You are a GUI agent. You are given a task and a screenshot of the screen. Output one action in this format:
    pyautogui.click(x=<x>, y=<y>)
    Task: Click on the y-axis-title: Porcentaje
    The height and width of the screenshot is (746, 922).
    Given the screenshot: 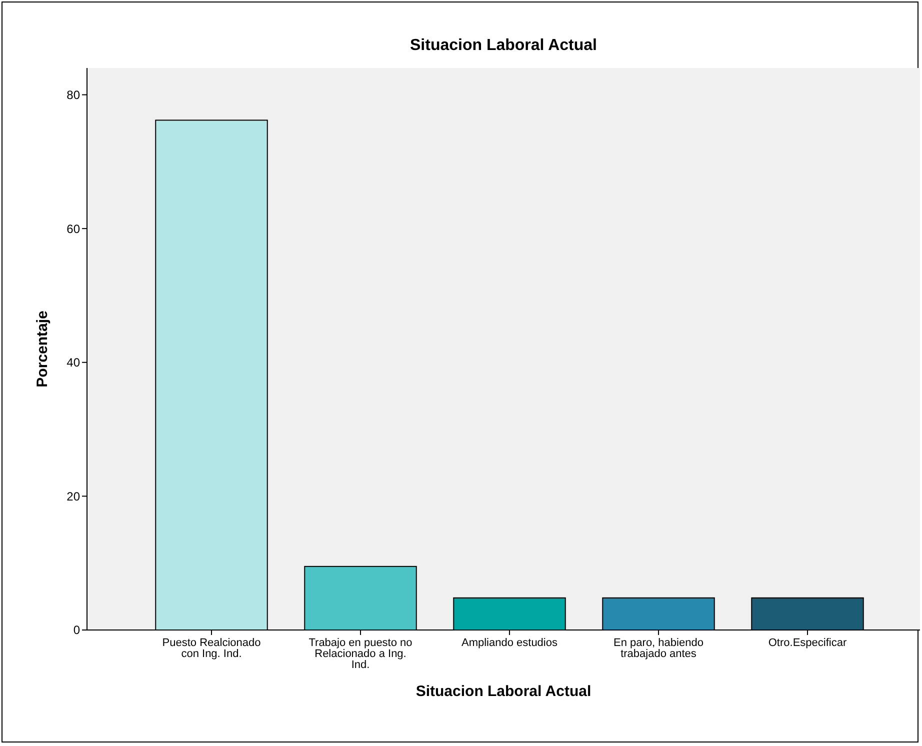 What is the action you would take?
    pyautogui.click(x=42, y=349)
    